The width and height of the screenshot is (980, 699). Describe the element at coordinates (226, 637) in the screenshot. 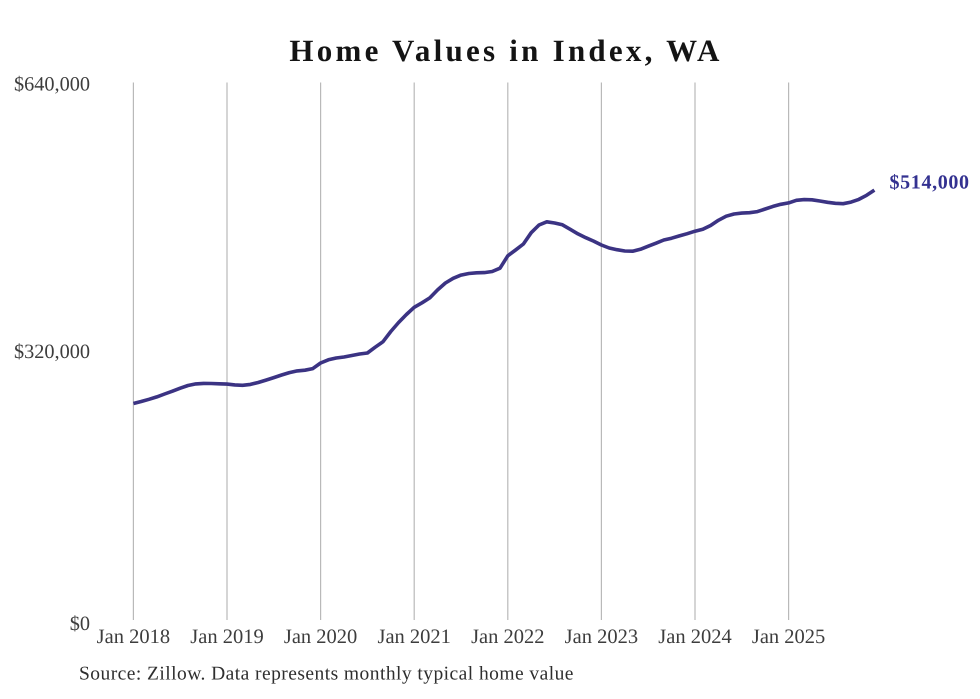

I see `svg-text: Jan 2019` at that location.